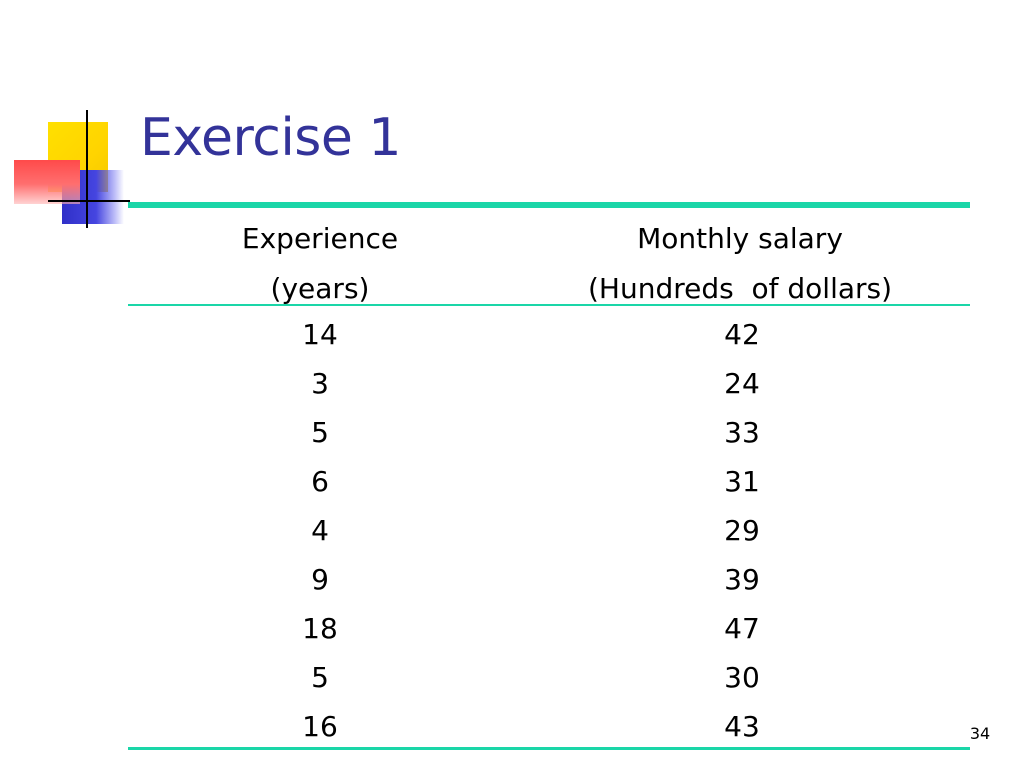  Describe the element at coordinates (742, 383) in the screenshot. I see `salary-cell: 24` at that location.